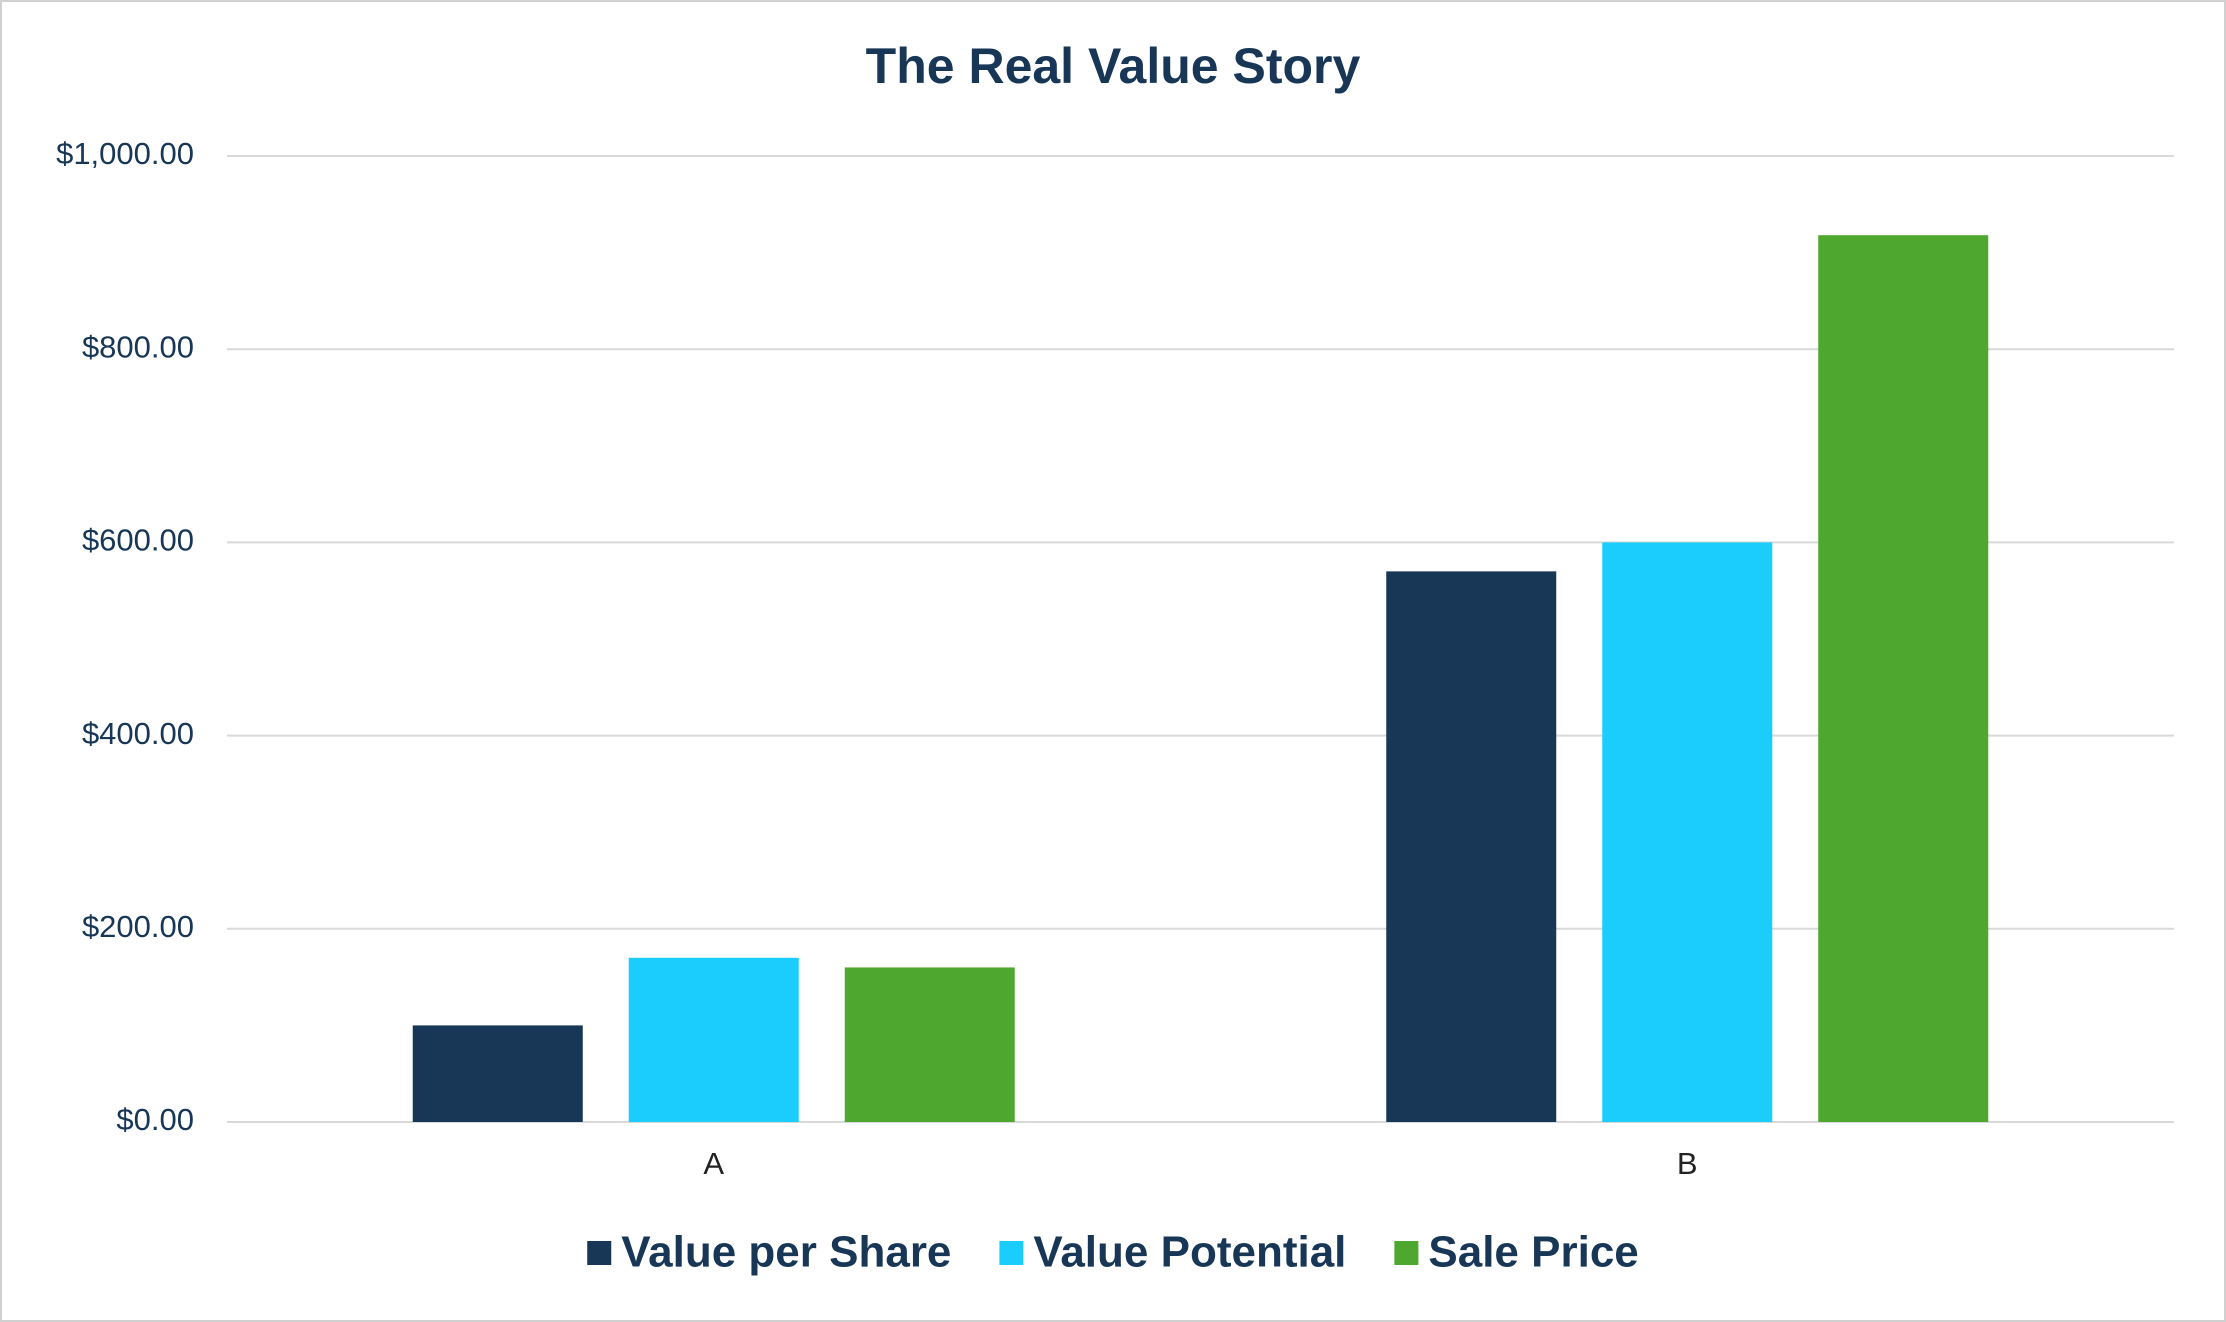 This screenshot has height=1322, width=2226. What do you see at coordinates (138, 346) in the screenshot?
I see `y-tick-label: $800.00` at bounding box center [138, 346].